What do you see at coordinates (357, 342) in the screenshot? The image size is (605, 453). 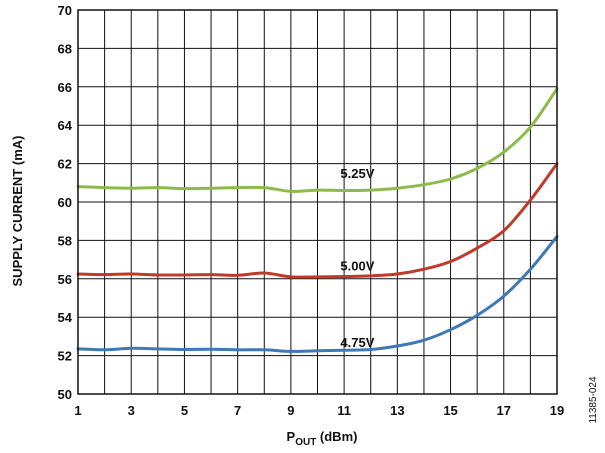 I see `series-label: 4.75V` at bounding box center [357, 342].